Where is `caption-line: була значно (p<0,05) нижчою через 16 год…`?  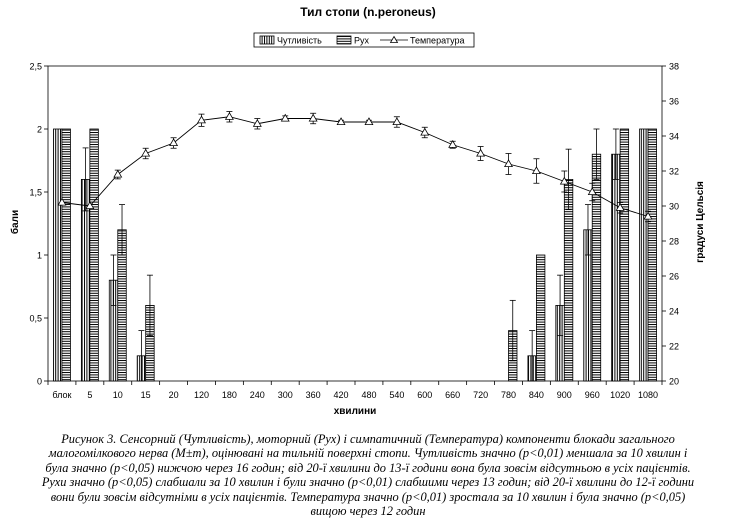
caption-line: була значно (p<0,05) нижчою через 16 год… is located at coordinates (368, 467).